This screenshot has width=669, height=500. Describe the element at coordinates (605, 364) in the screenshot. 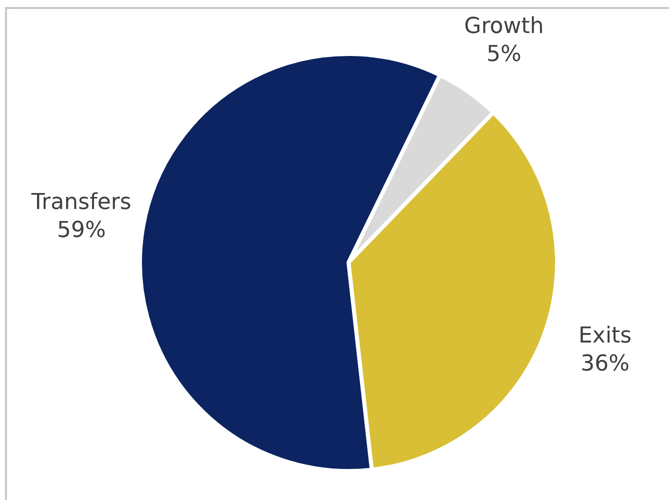

I see `data-label: 36%` at that location.